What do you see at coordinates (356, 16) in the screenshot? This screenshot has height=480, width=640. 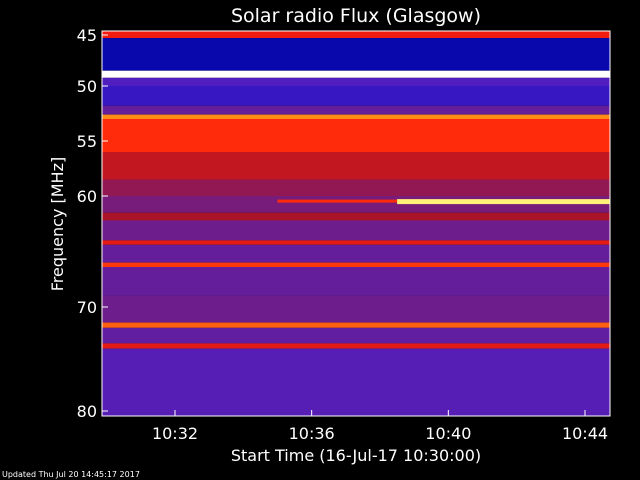 I see `chart-title: Solar radio Flux (Glasgow)` at bounding box center [356, 16].